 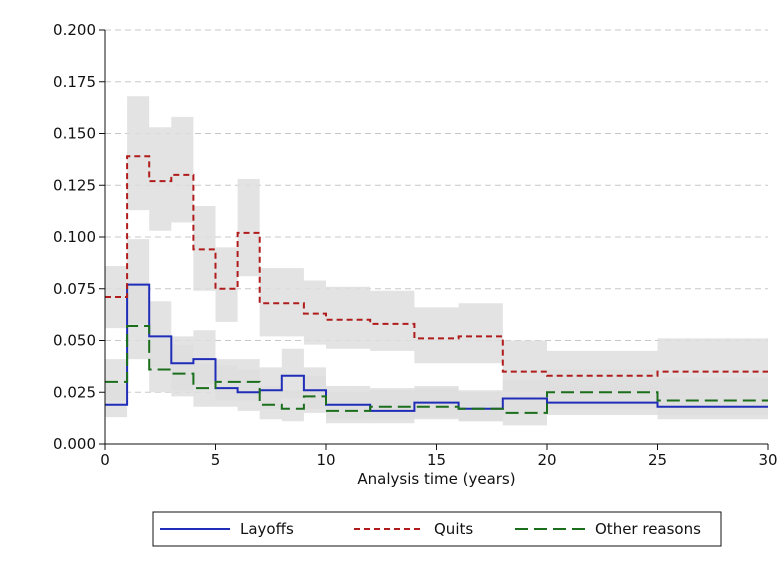 What do you see at coordinates (74, 134) in the screenshot?
I see `y-tick-label: 0.150` at bounding box center [74, 134].